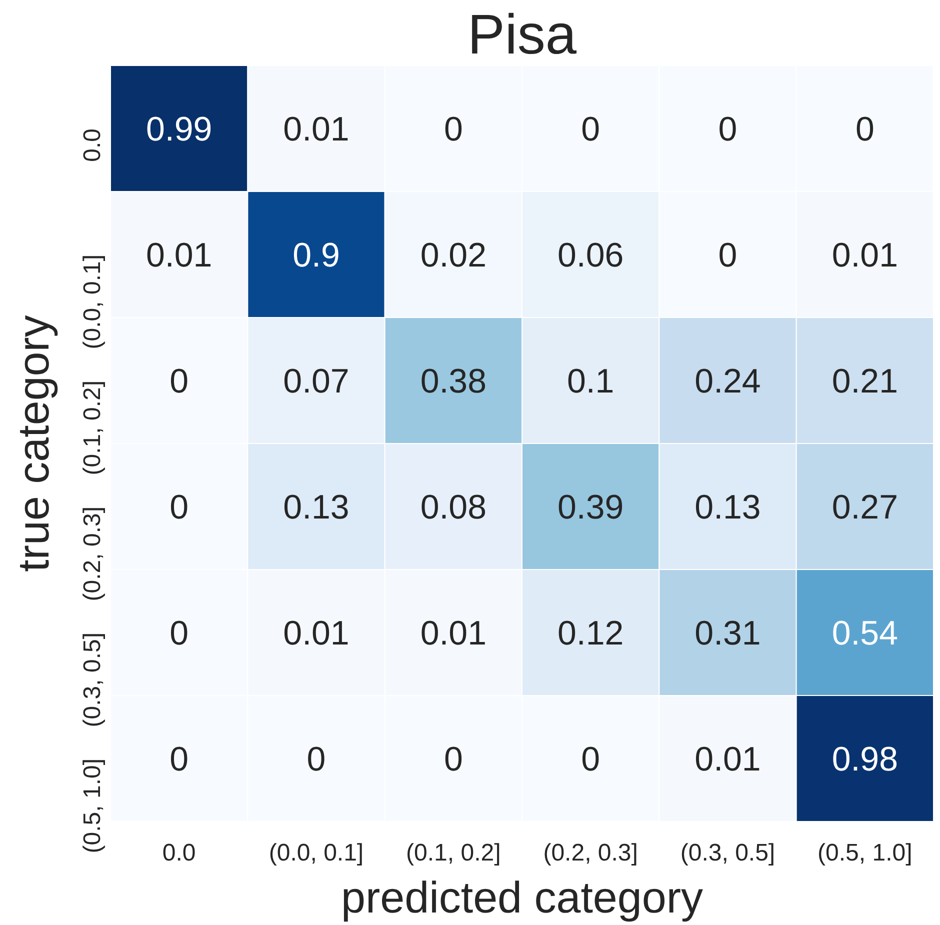  What do you see at coordinates (522, 898) in the screenshot?
I see `x-axis-title: predicted category` at bounding box center [522, 898].